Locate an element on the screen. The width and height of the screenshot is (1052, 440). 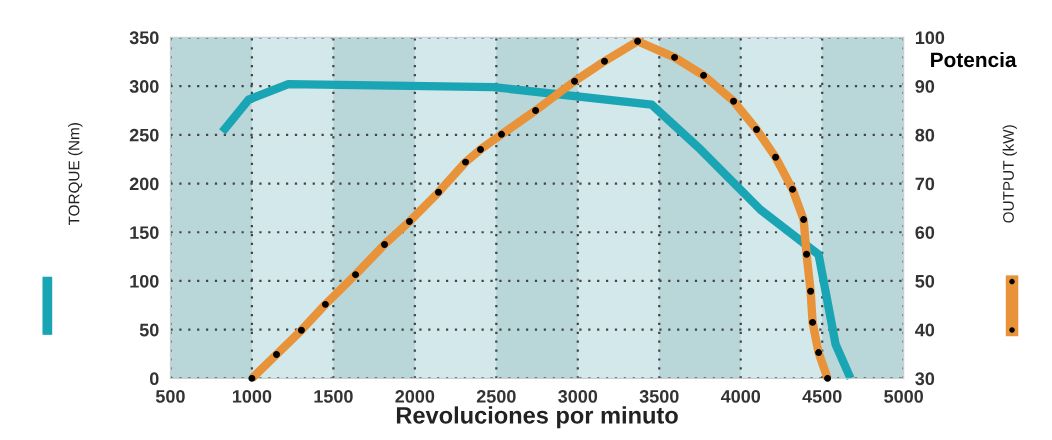
x-tick-label: 4500 is located at coordinates (822, 396).